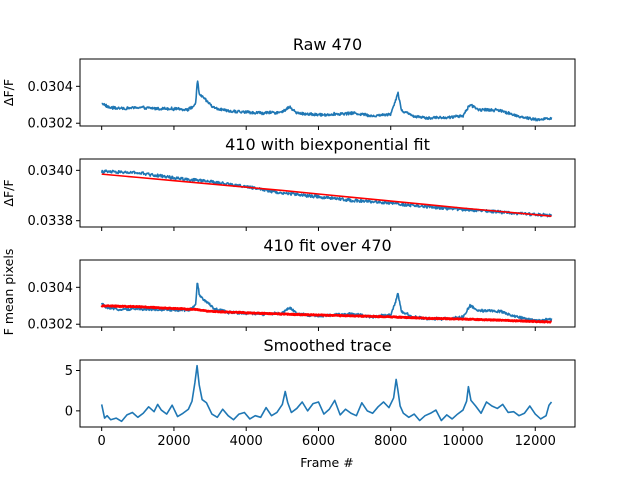 The image size is (640, 480). What do you see at coordinates (327, 345) in the screenshot?
I see `subplot-title: Smoothed trace` at bounding box center [327, 345].